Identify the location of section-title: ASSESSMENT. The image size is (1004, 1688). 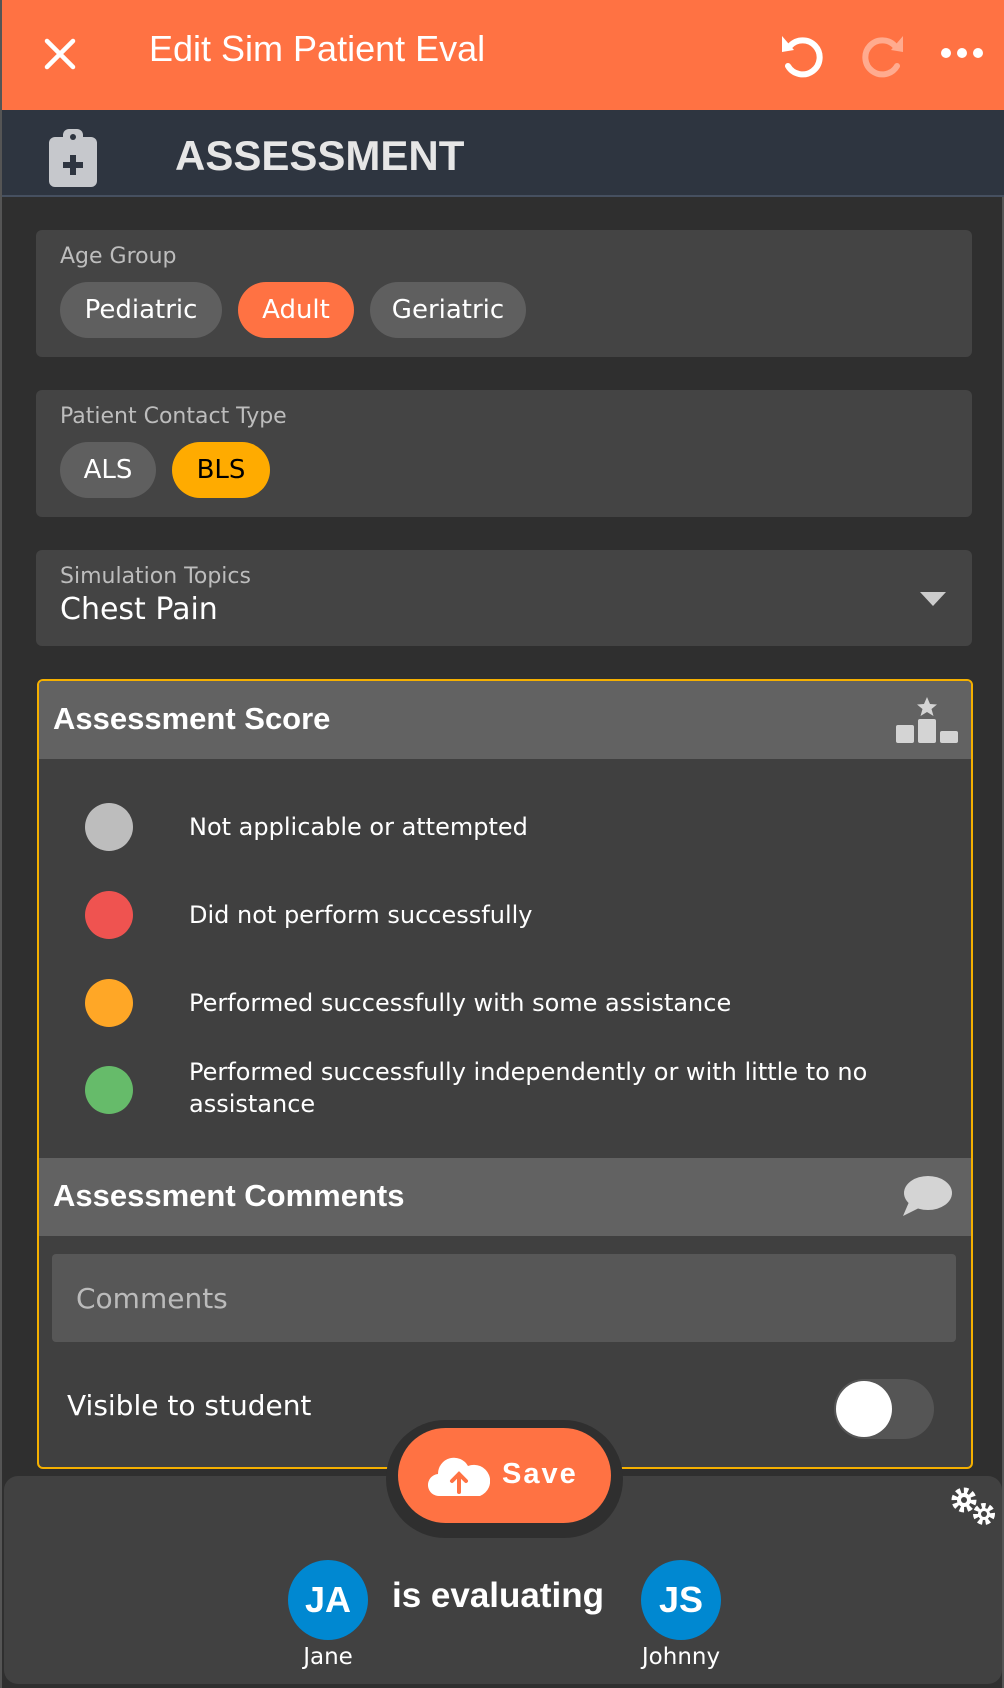
(320, 155).